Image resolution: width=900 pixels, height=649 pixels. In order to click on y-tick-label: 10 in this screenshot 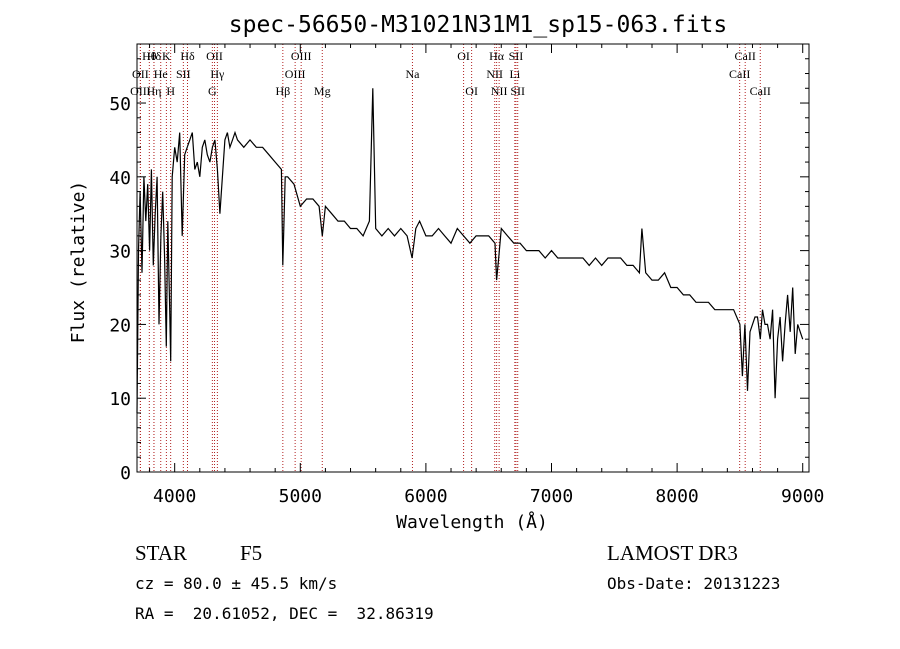, I will do `click(120, 399)`.